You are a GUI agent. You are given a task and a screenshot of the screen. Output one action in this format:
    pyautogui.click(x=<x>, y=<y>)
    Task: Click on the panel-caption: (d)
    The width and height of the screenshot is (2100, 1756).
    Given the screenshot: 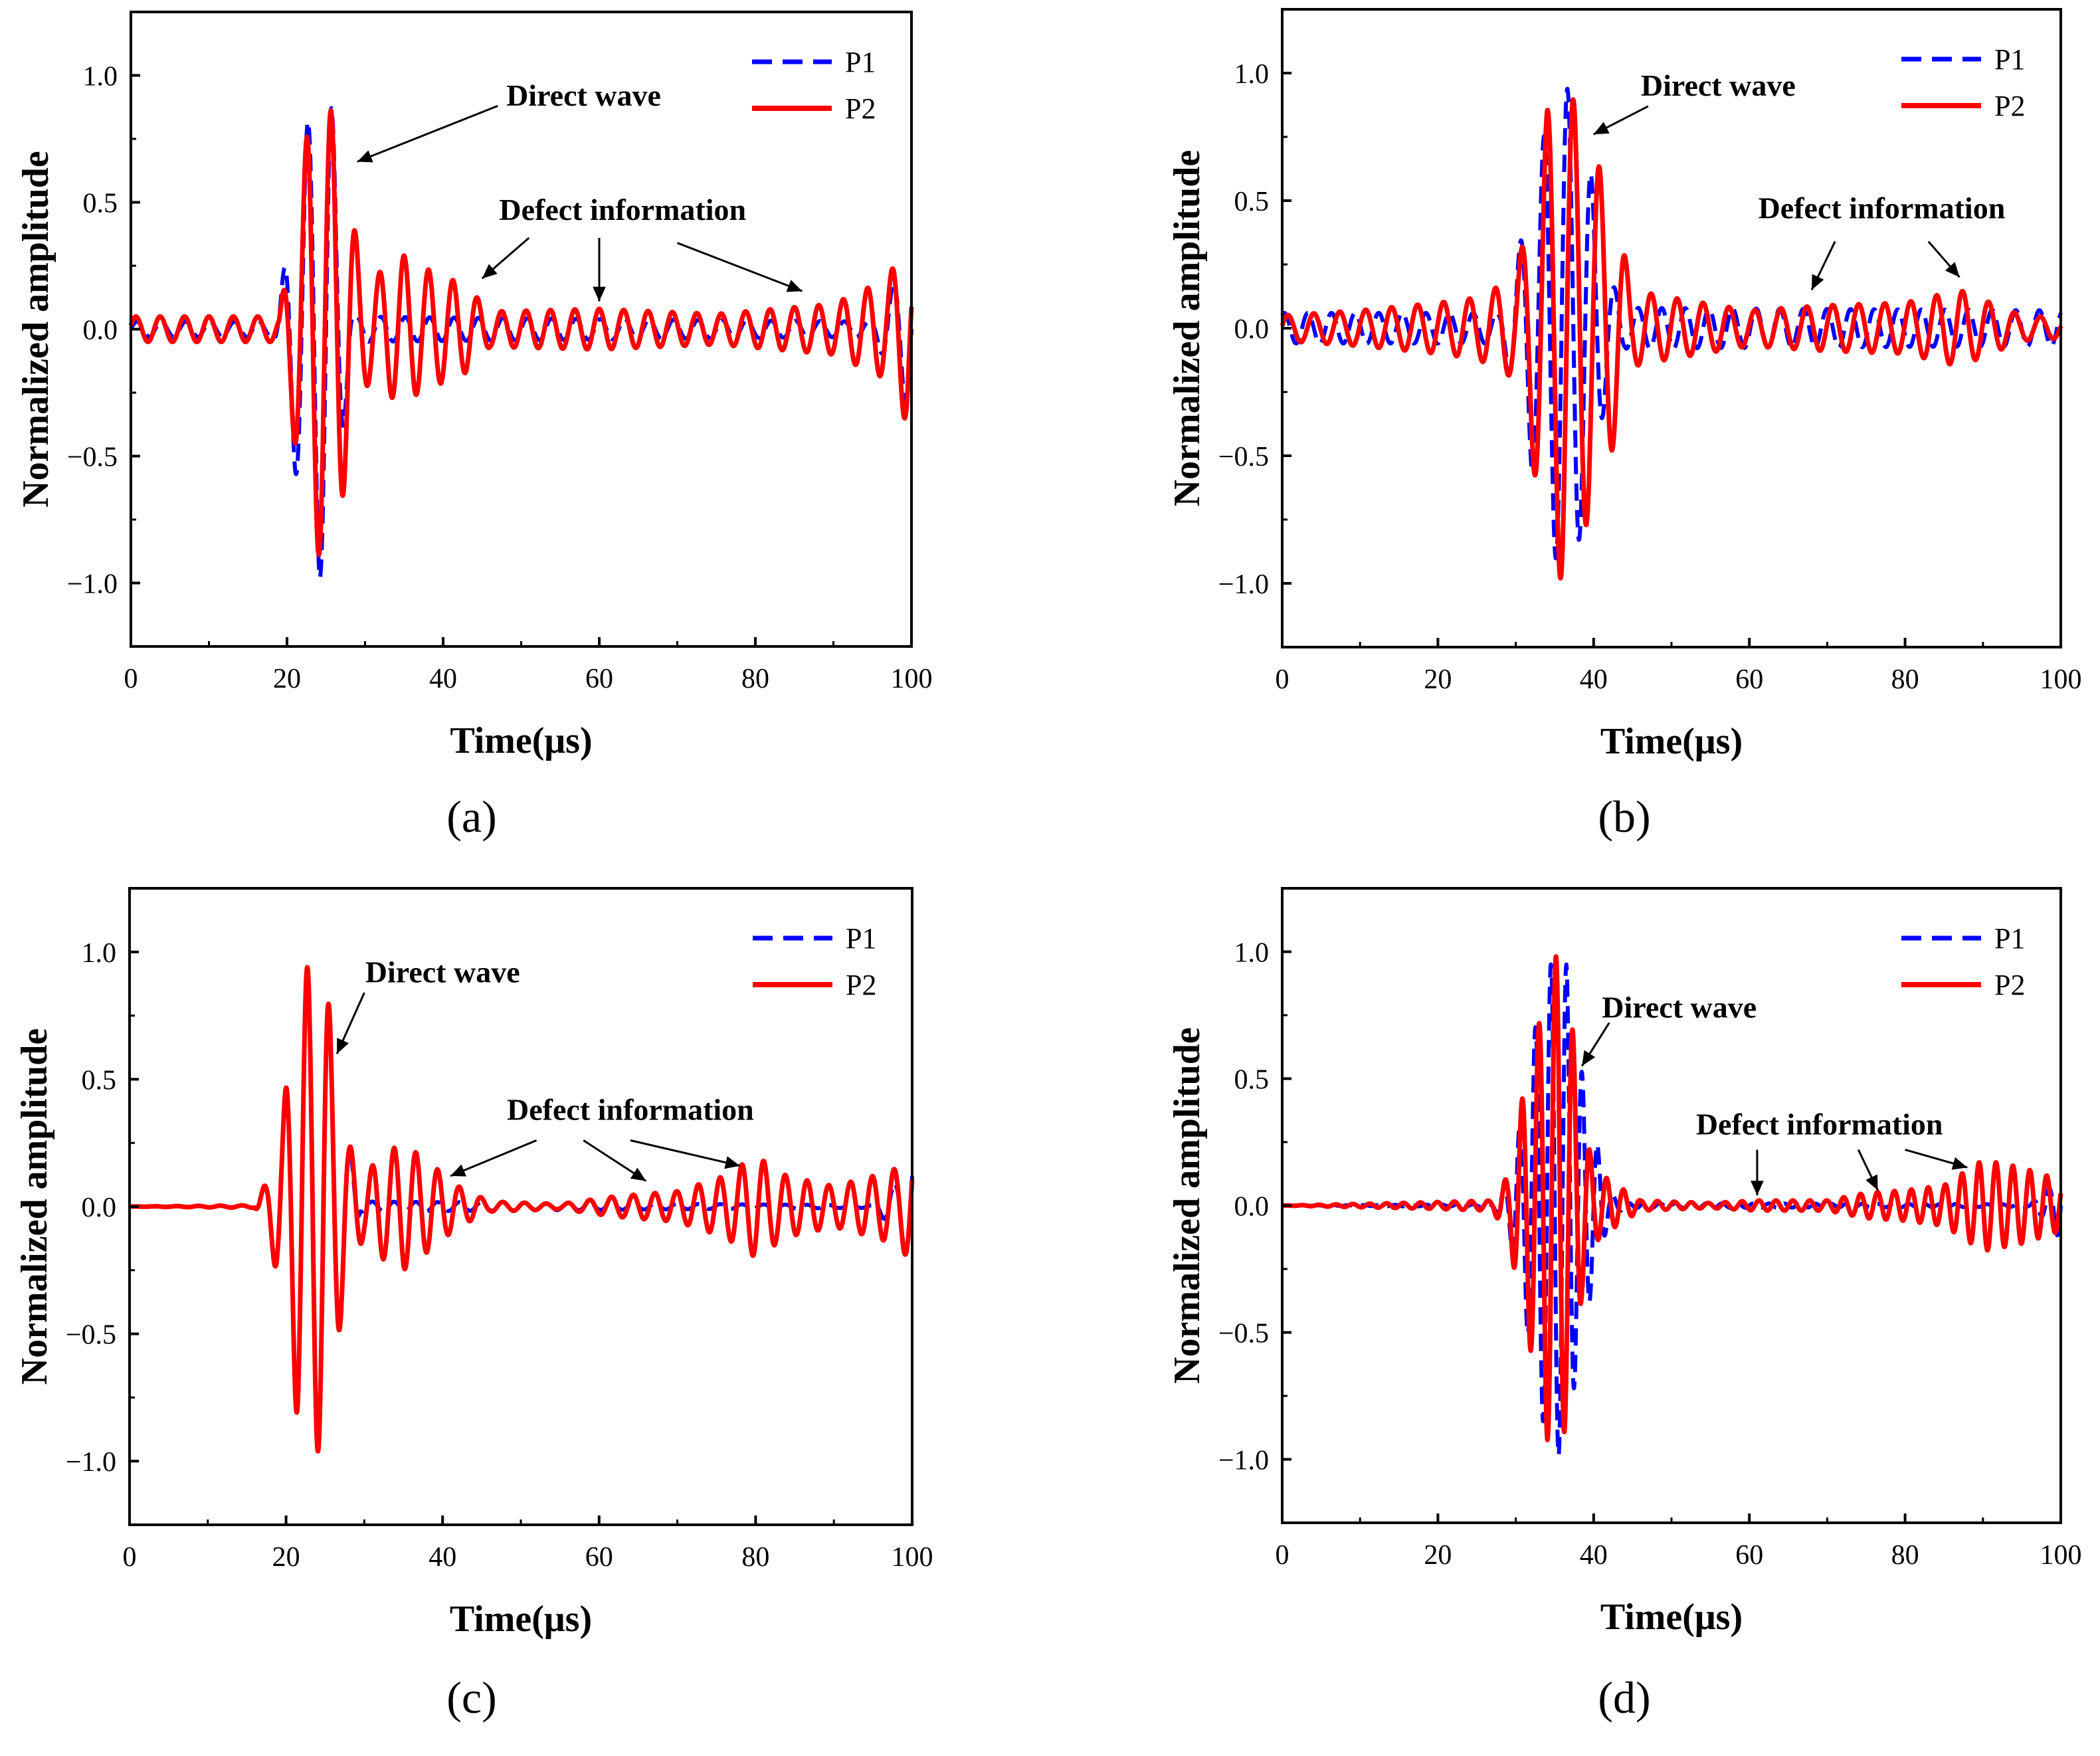 What is the action you would take?
    pyautogui.click(x=1624, y=1698)
    